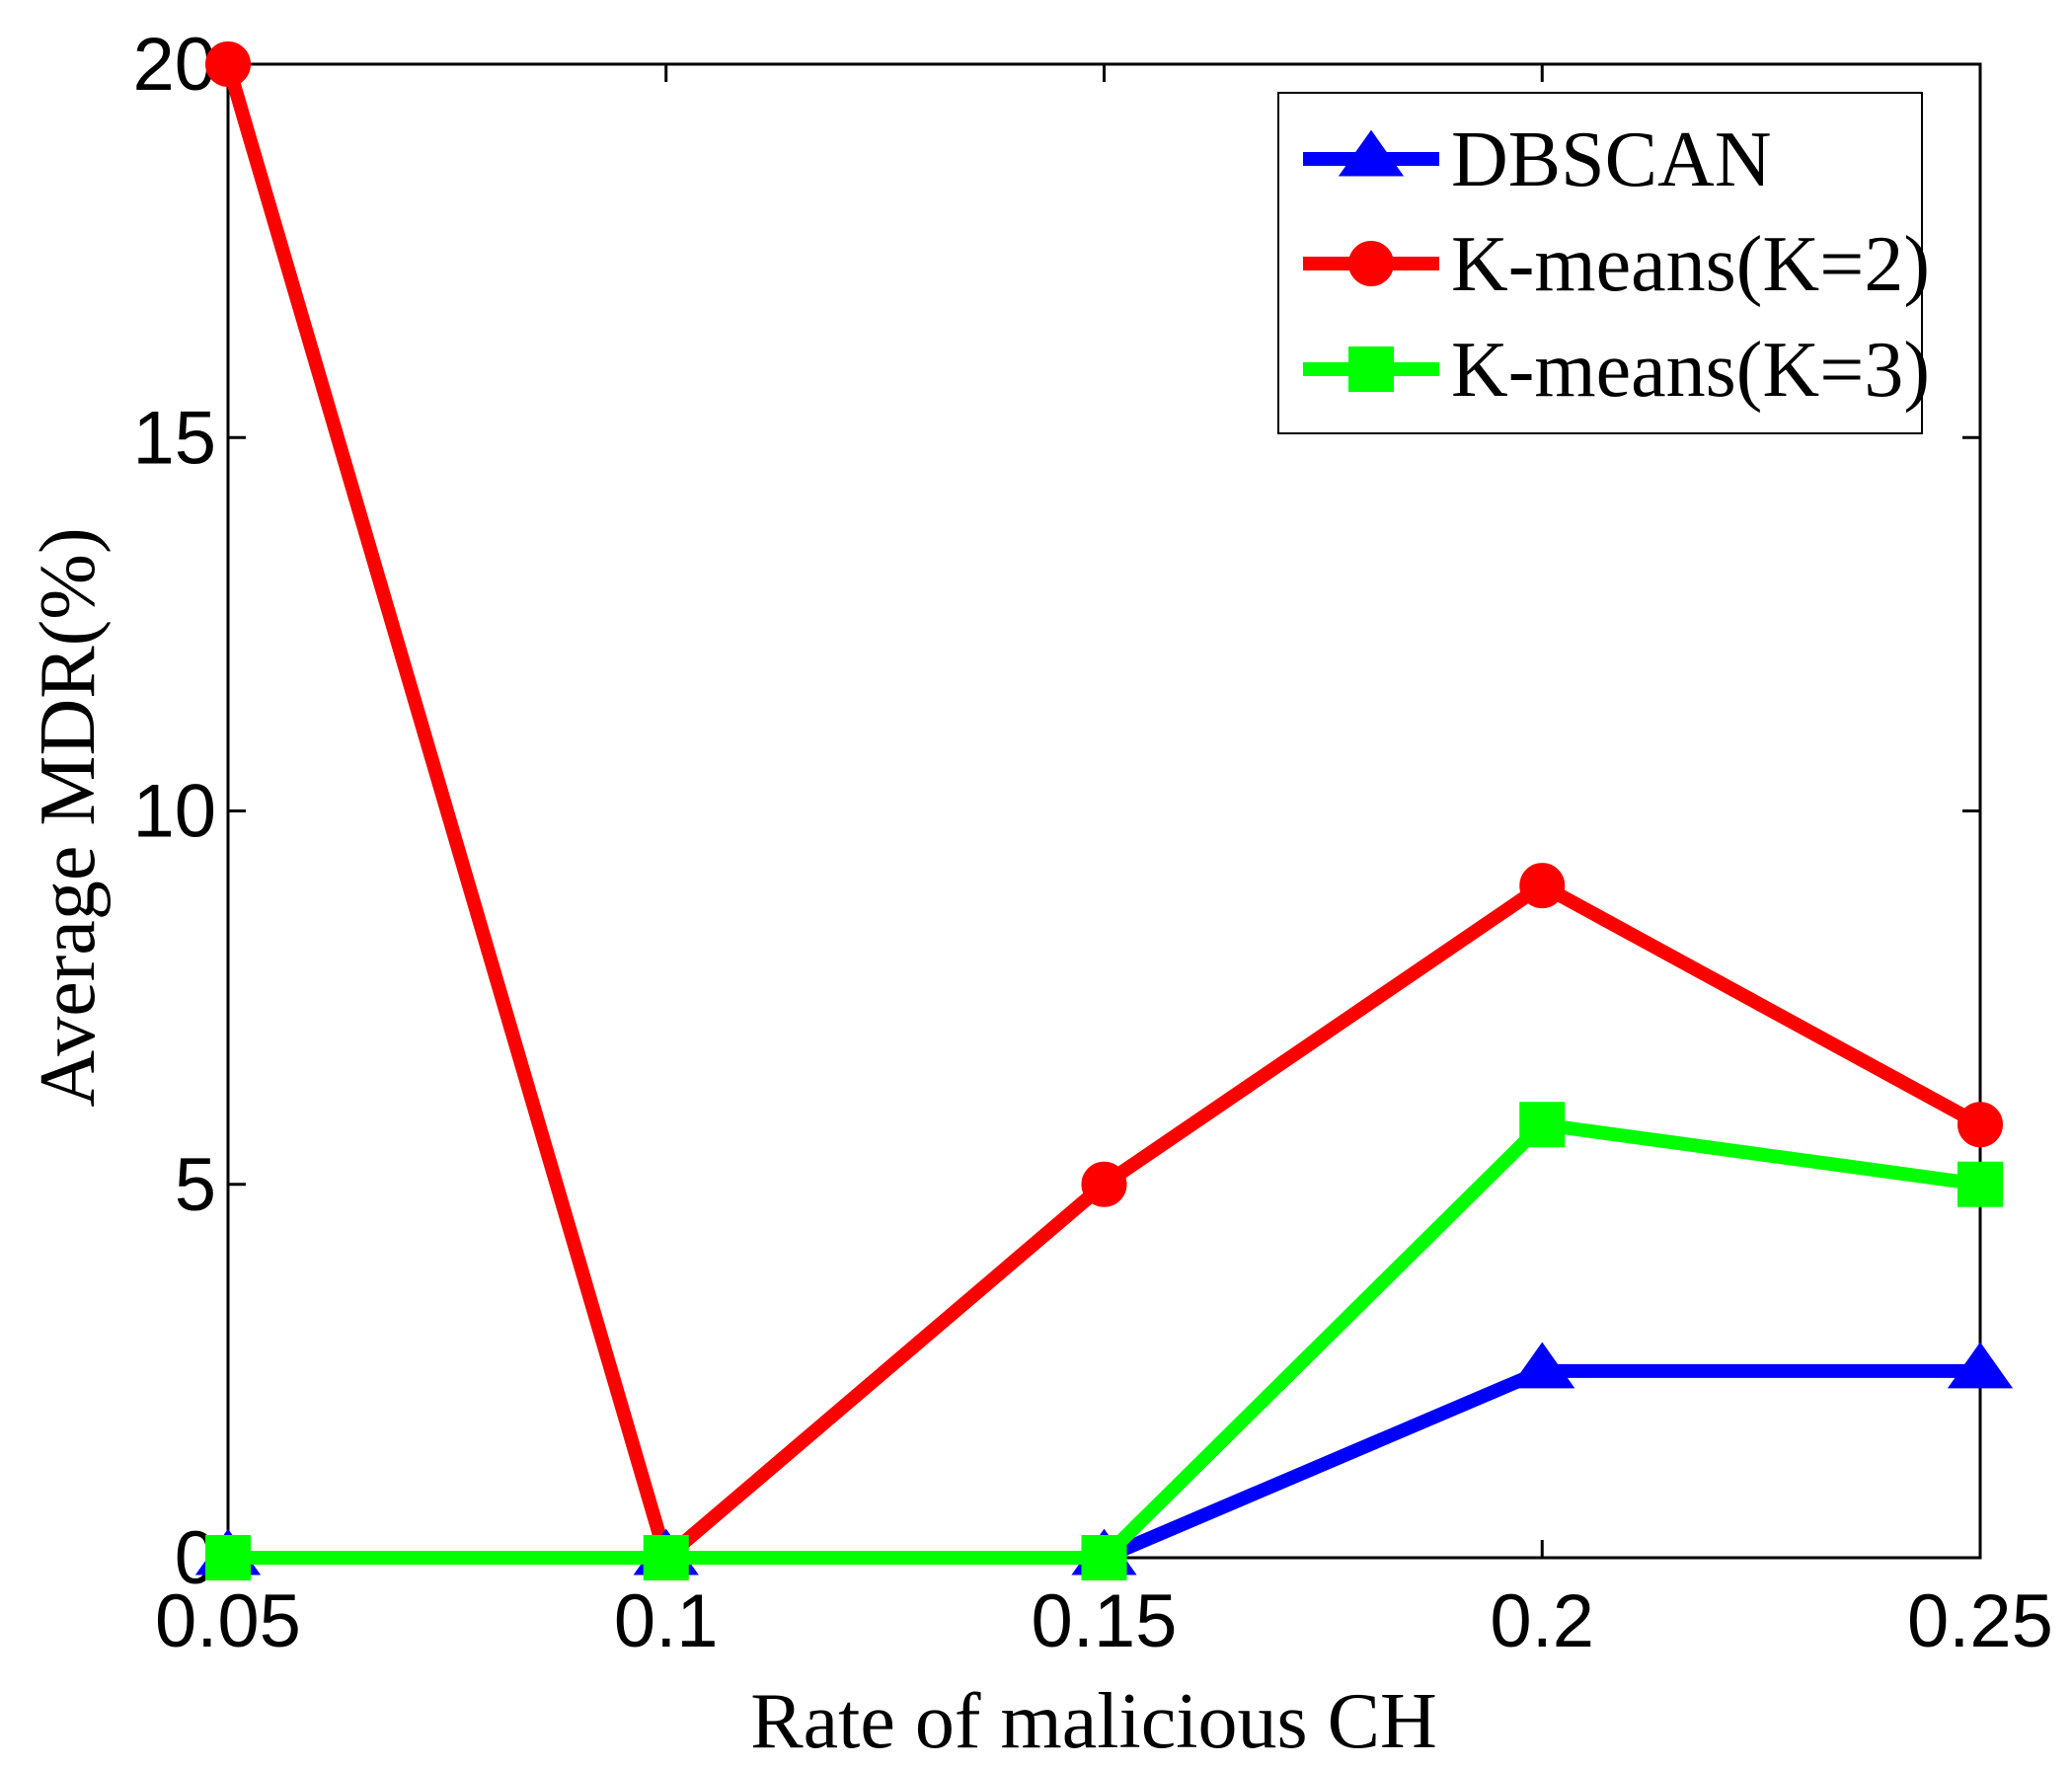  I want to click on legend-label-dbscan: DBSCAN, so click(1611, 160).